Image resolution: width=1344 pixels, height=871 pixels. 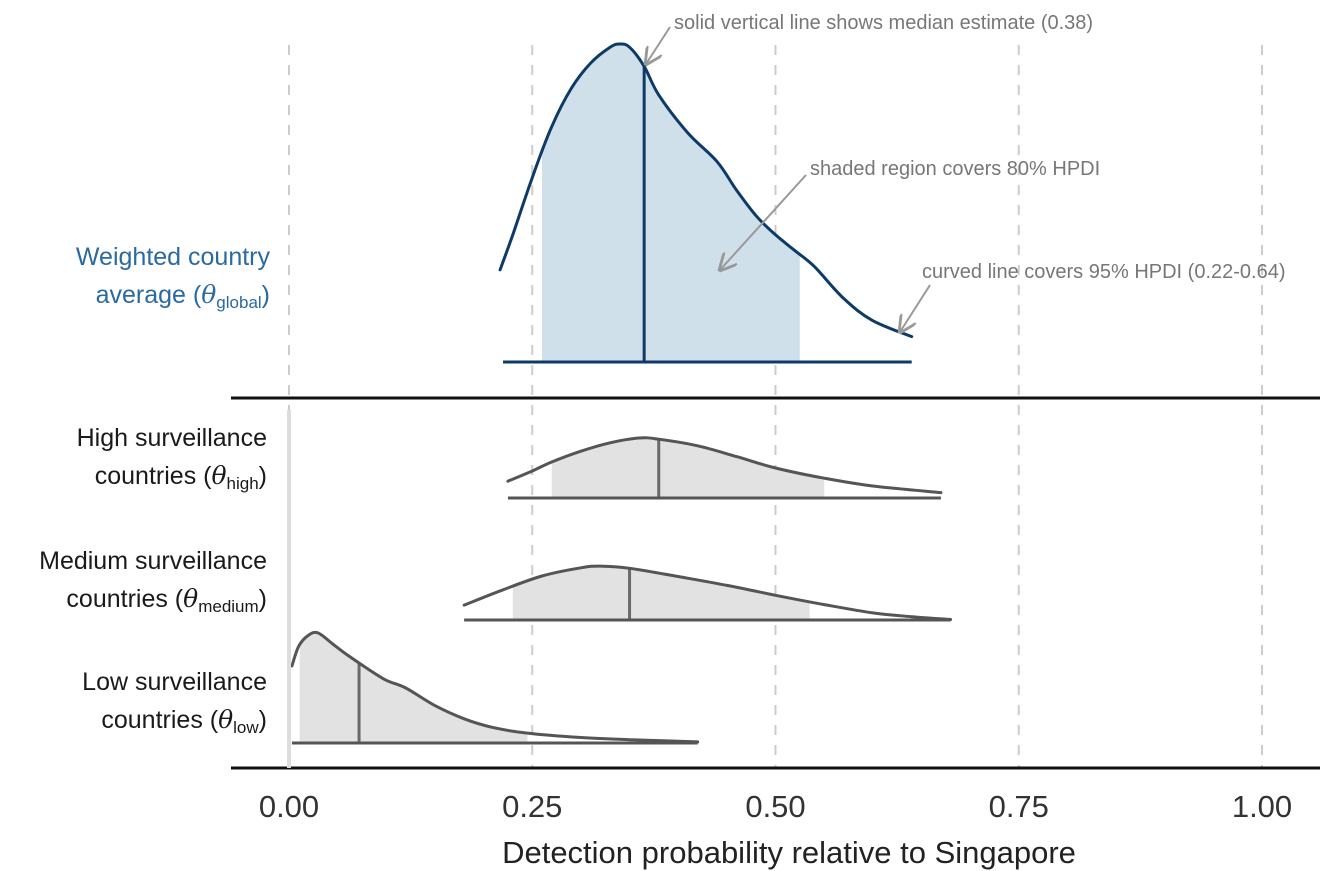 I want to click on series-medium, so click(x=707, y=593).